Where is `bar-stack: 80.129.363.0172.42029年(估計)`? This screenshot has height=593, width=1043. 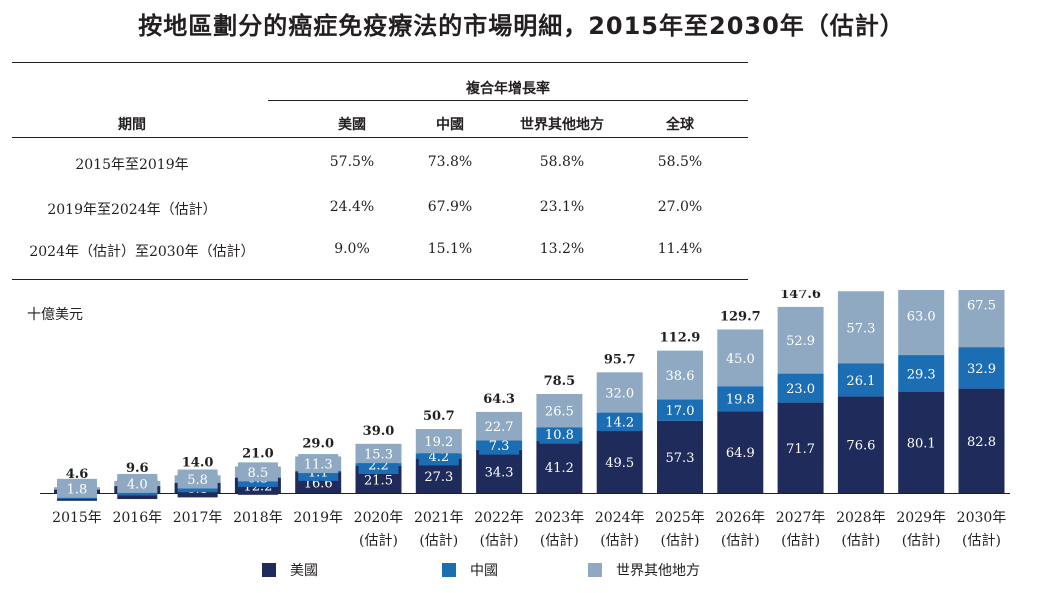 bar-stack: 80.129.363.0172.42029年(估計) is located at coordinates (921, 419).